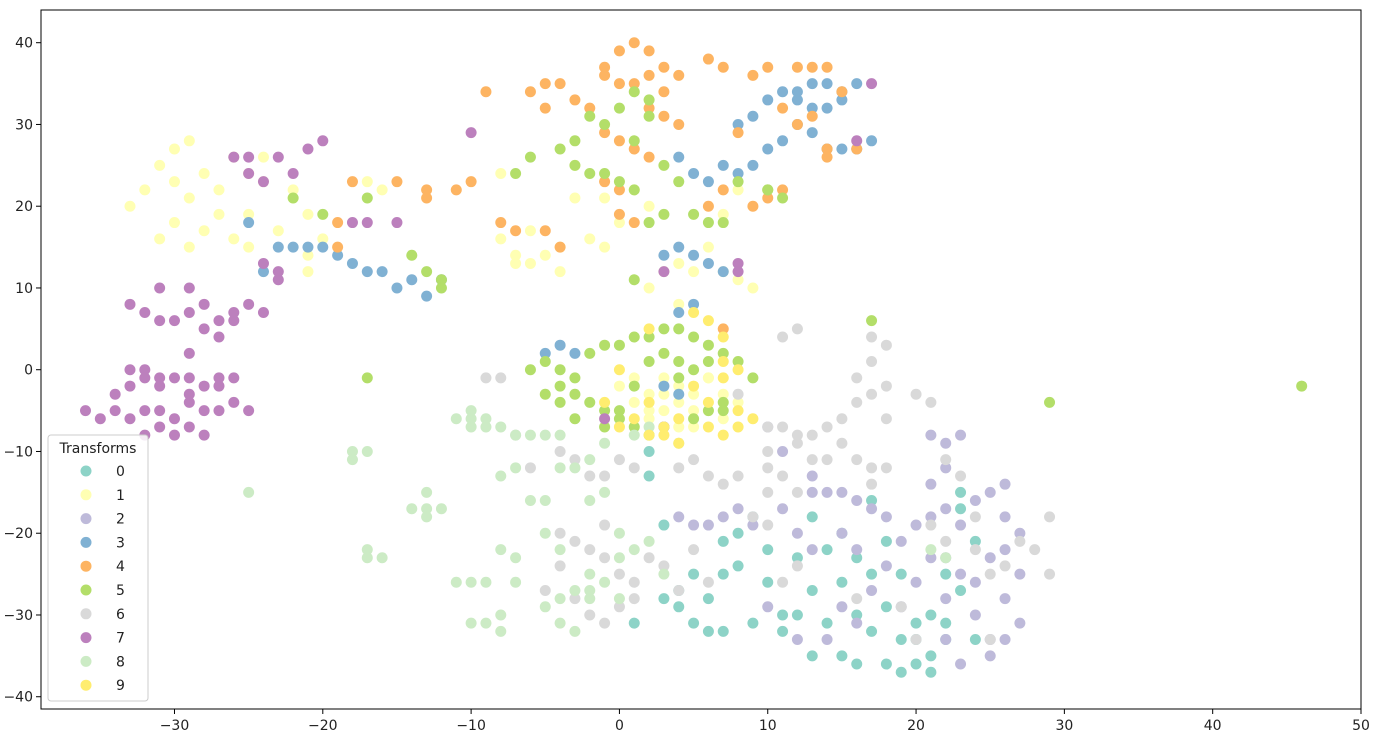  I want to click on x-tick-label: 20, so click(916, 726).